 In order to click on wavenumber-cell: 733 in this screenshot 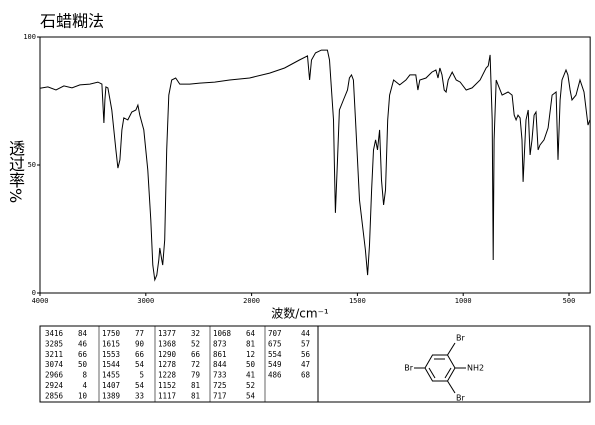, I will do `click(220, 375)`.